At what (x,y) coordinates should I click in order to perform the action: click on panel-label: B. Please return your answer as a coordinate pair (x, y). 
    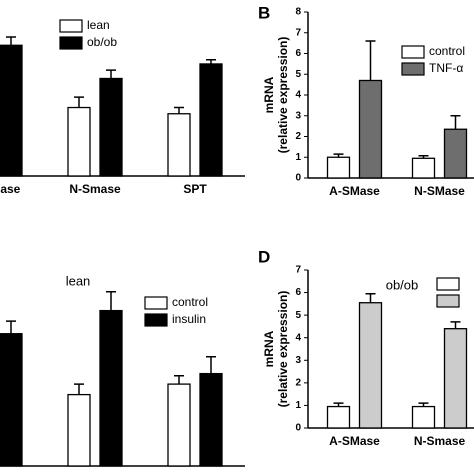
    Looking at the image, I should click on (264, 12).